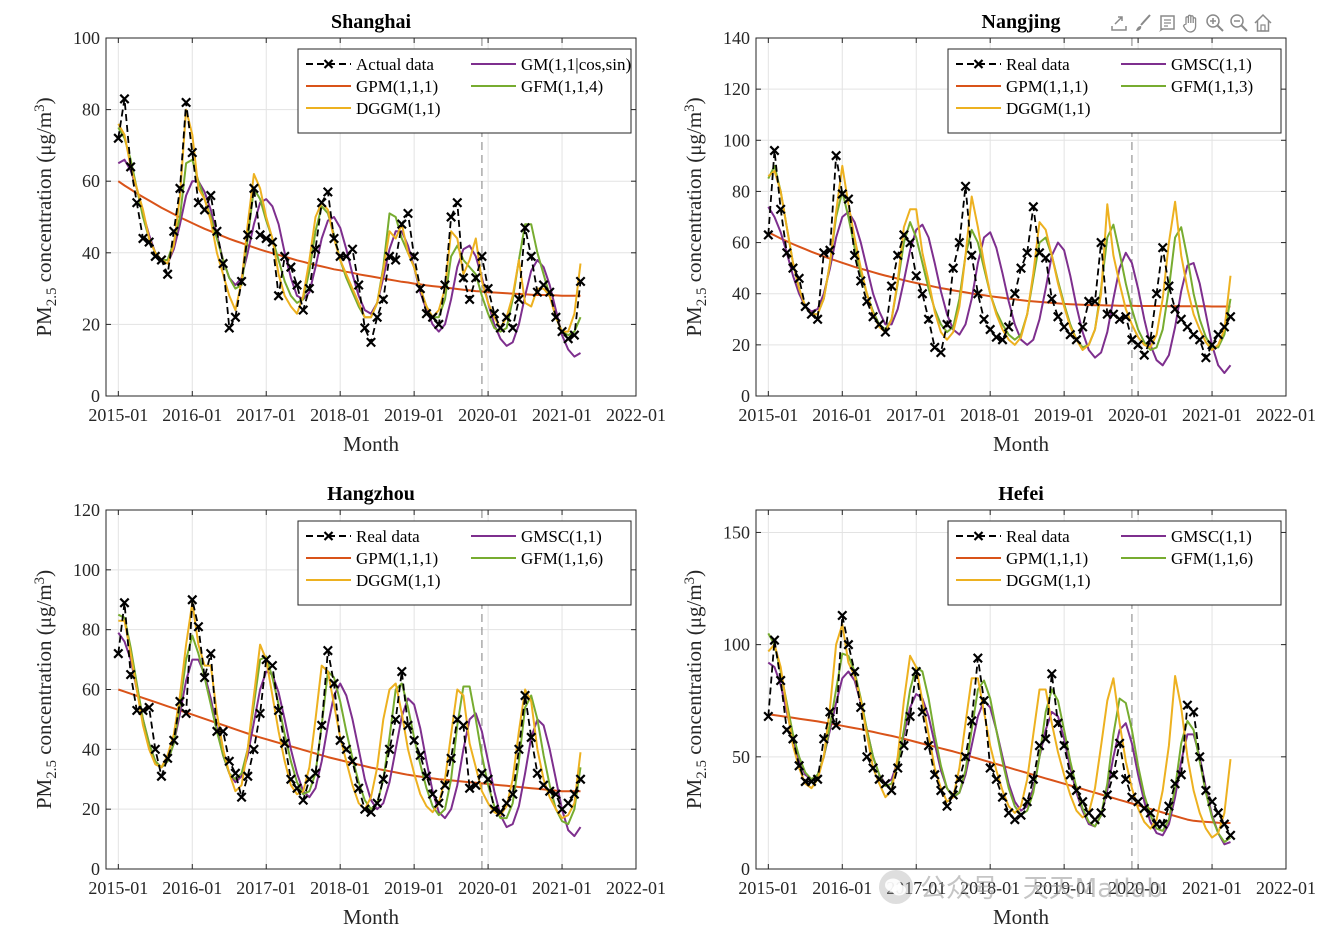  What do you see at coordinates (741, 294) in the screenshot?
I see `y-tick-label: 40` at bounding box center [741, 294].